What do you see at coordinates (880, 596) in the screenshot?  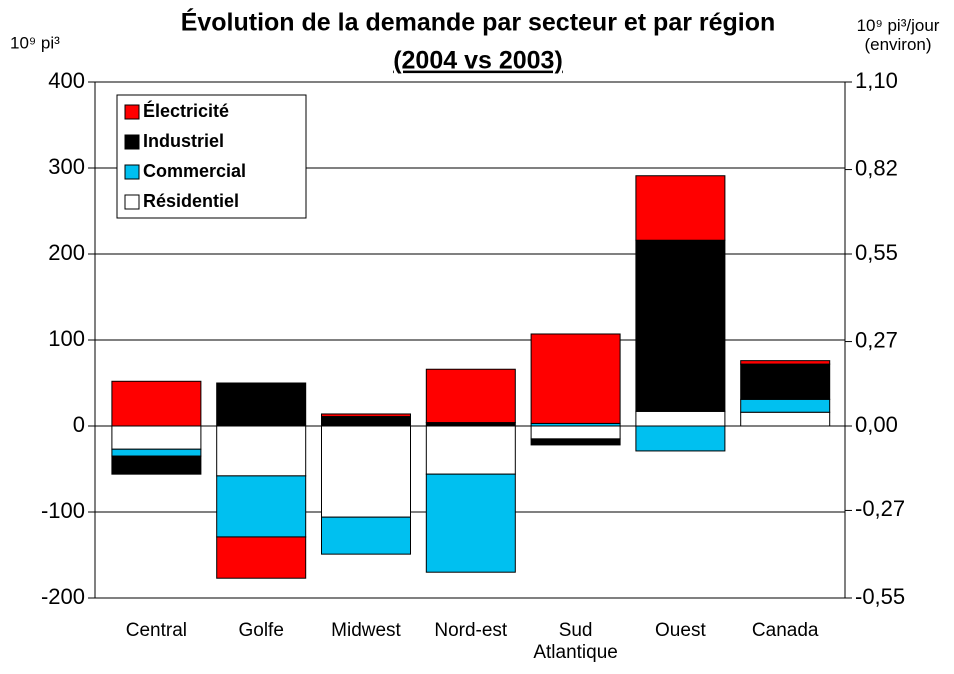 I see `y2-tick-label: -0,55` at bounding box center [880, 596].